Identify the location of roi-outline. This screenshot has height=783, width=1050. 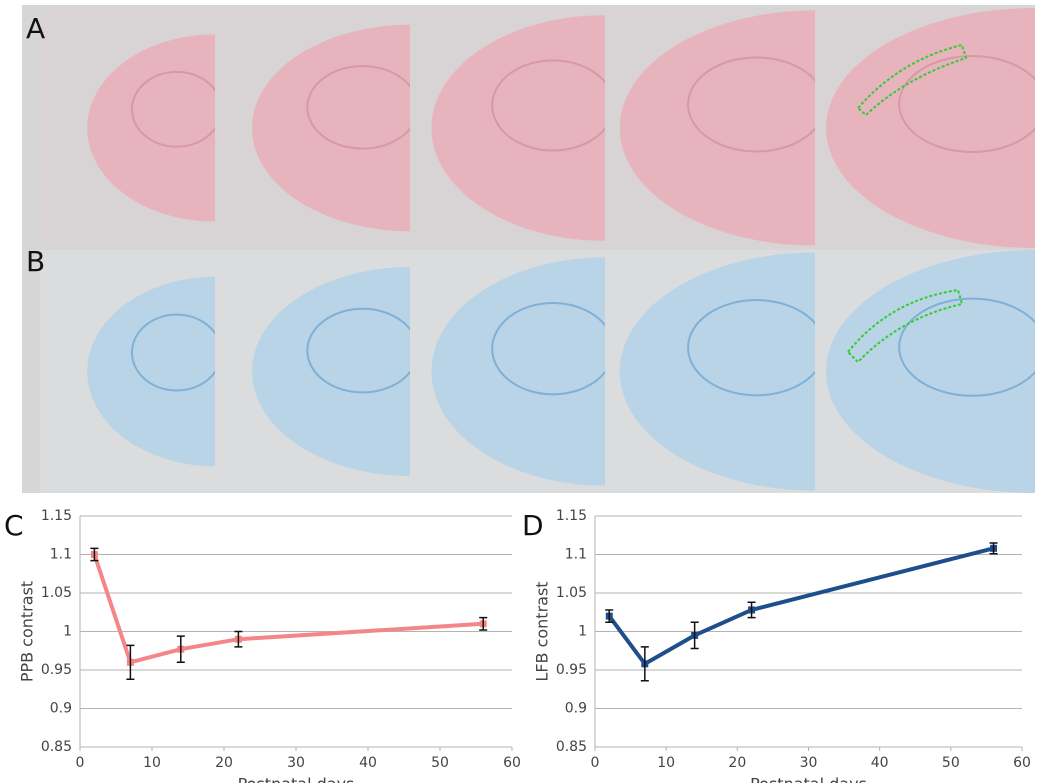
(912, 80).